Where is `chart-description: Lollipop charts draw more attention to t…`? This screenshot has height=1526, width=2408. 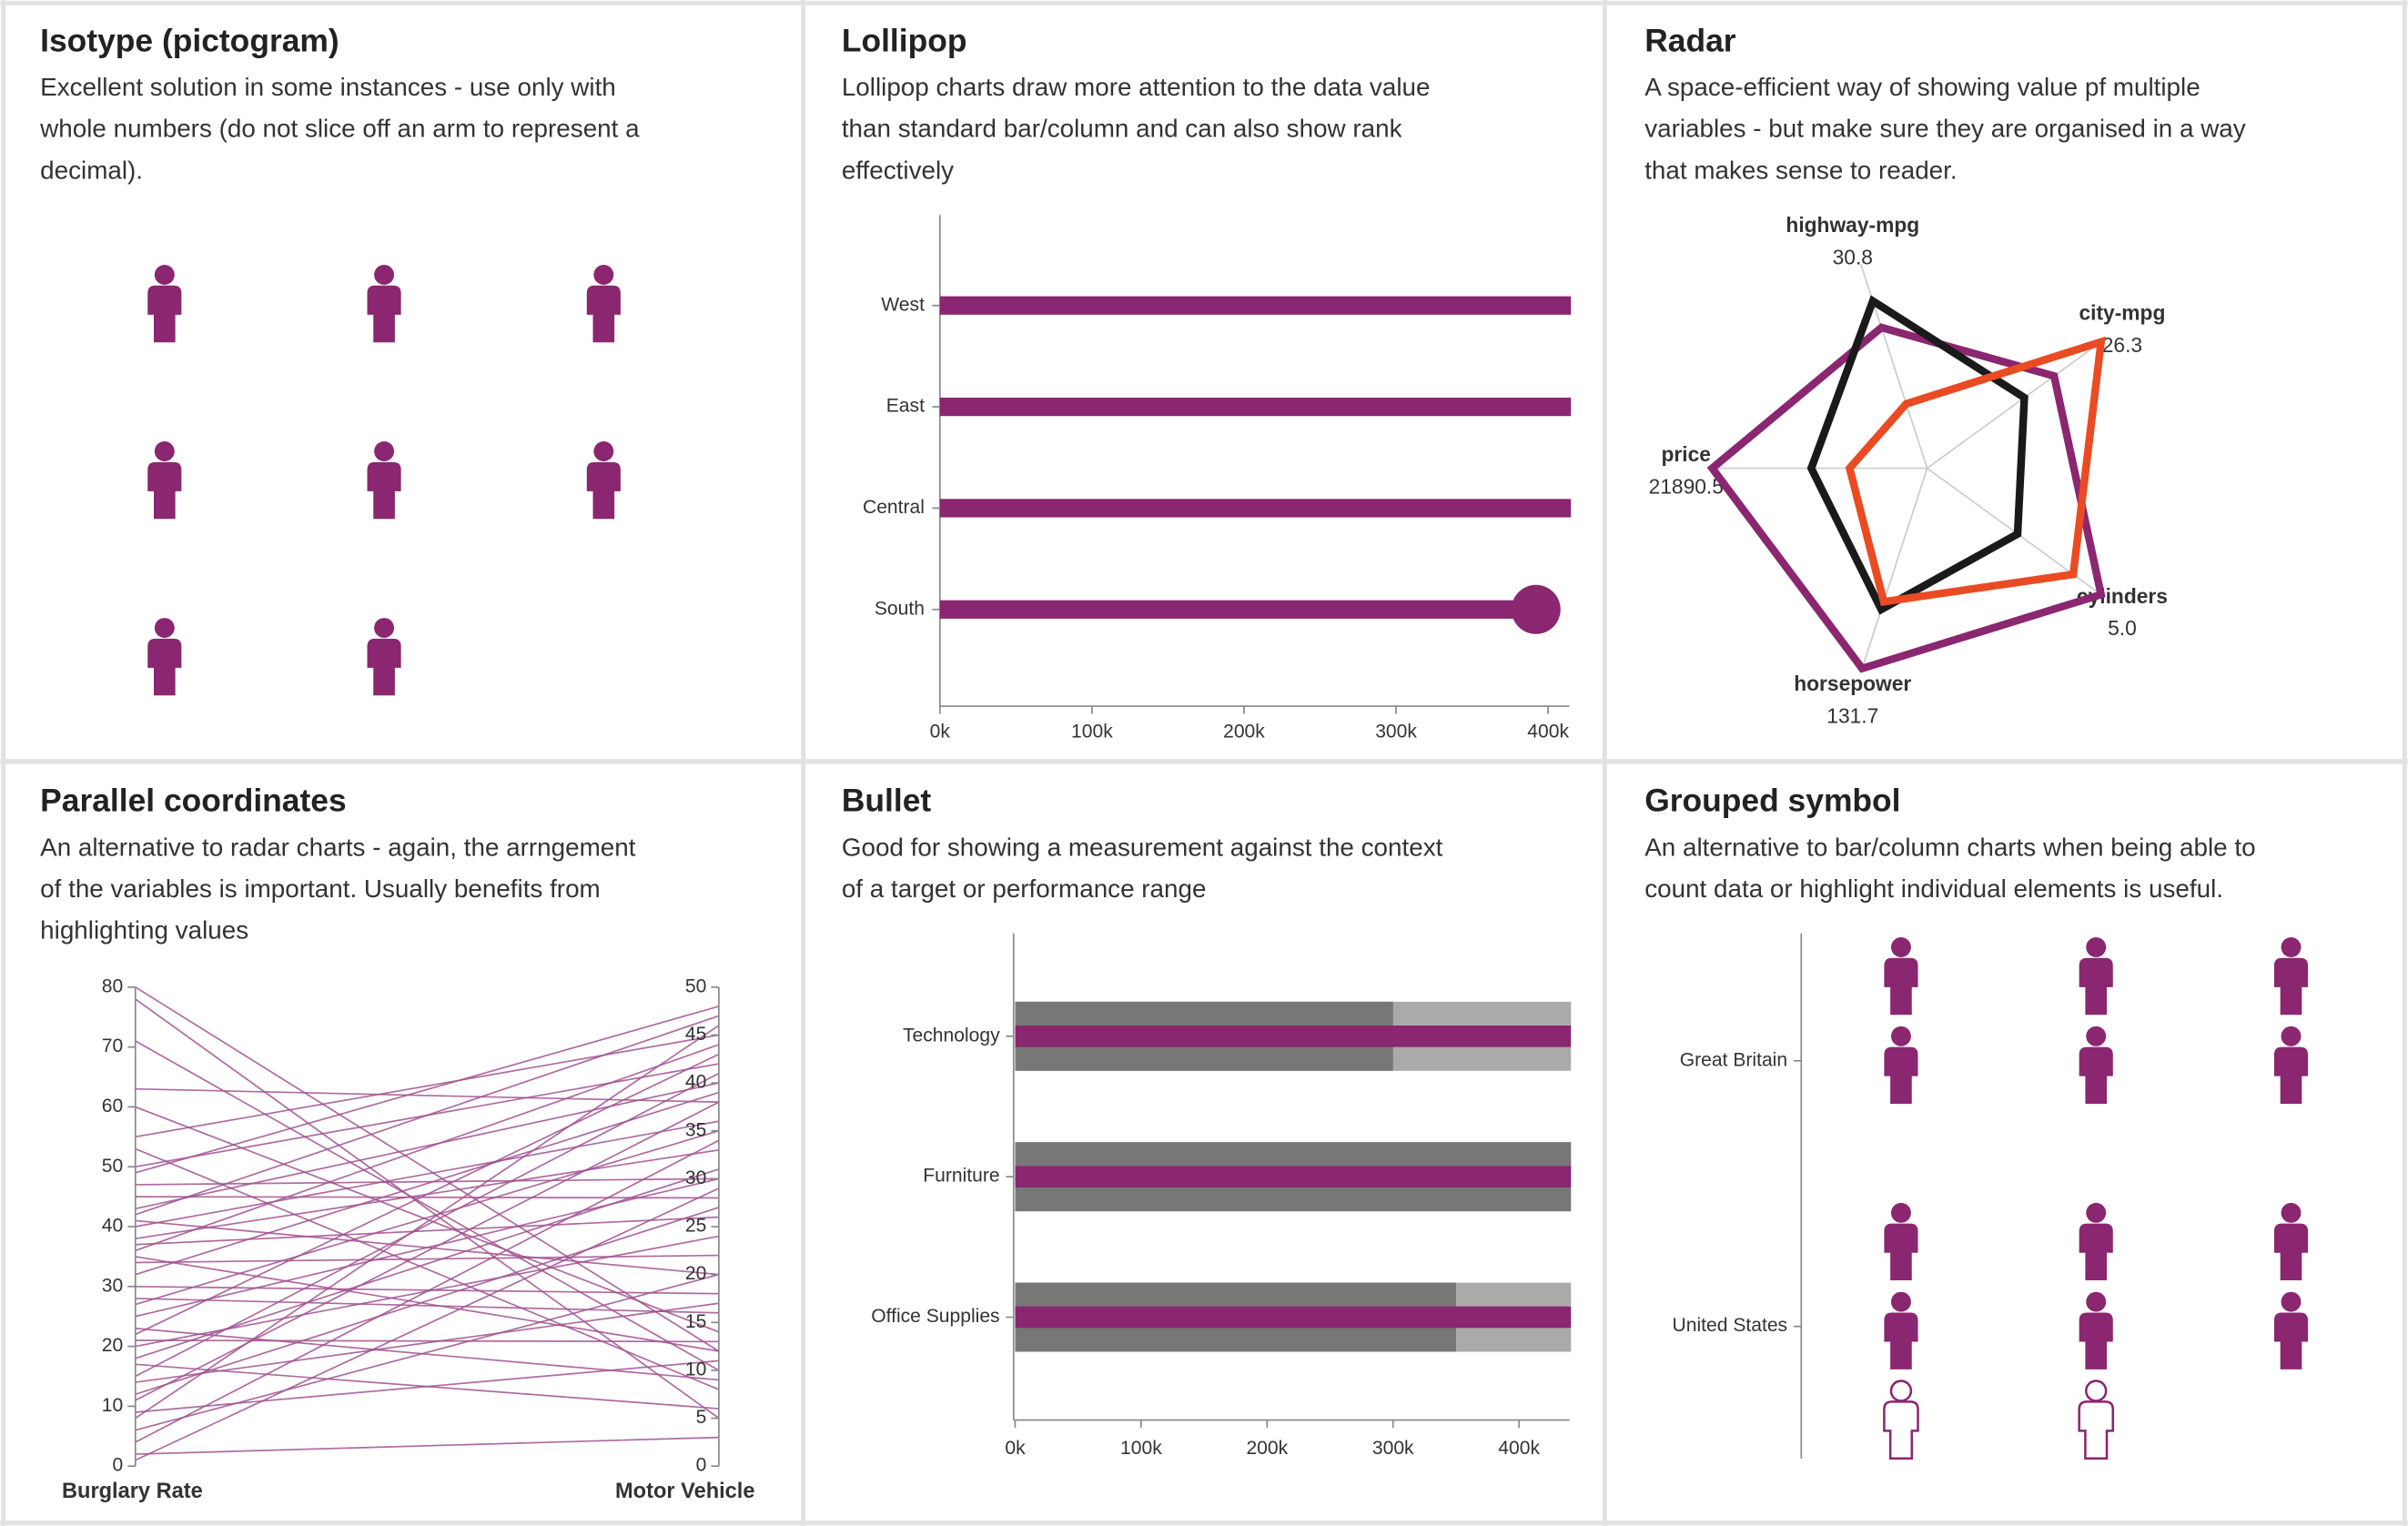 chart-description: Lollipop charts draw more attention to t… is located at coordinates (1136, 87).